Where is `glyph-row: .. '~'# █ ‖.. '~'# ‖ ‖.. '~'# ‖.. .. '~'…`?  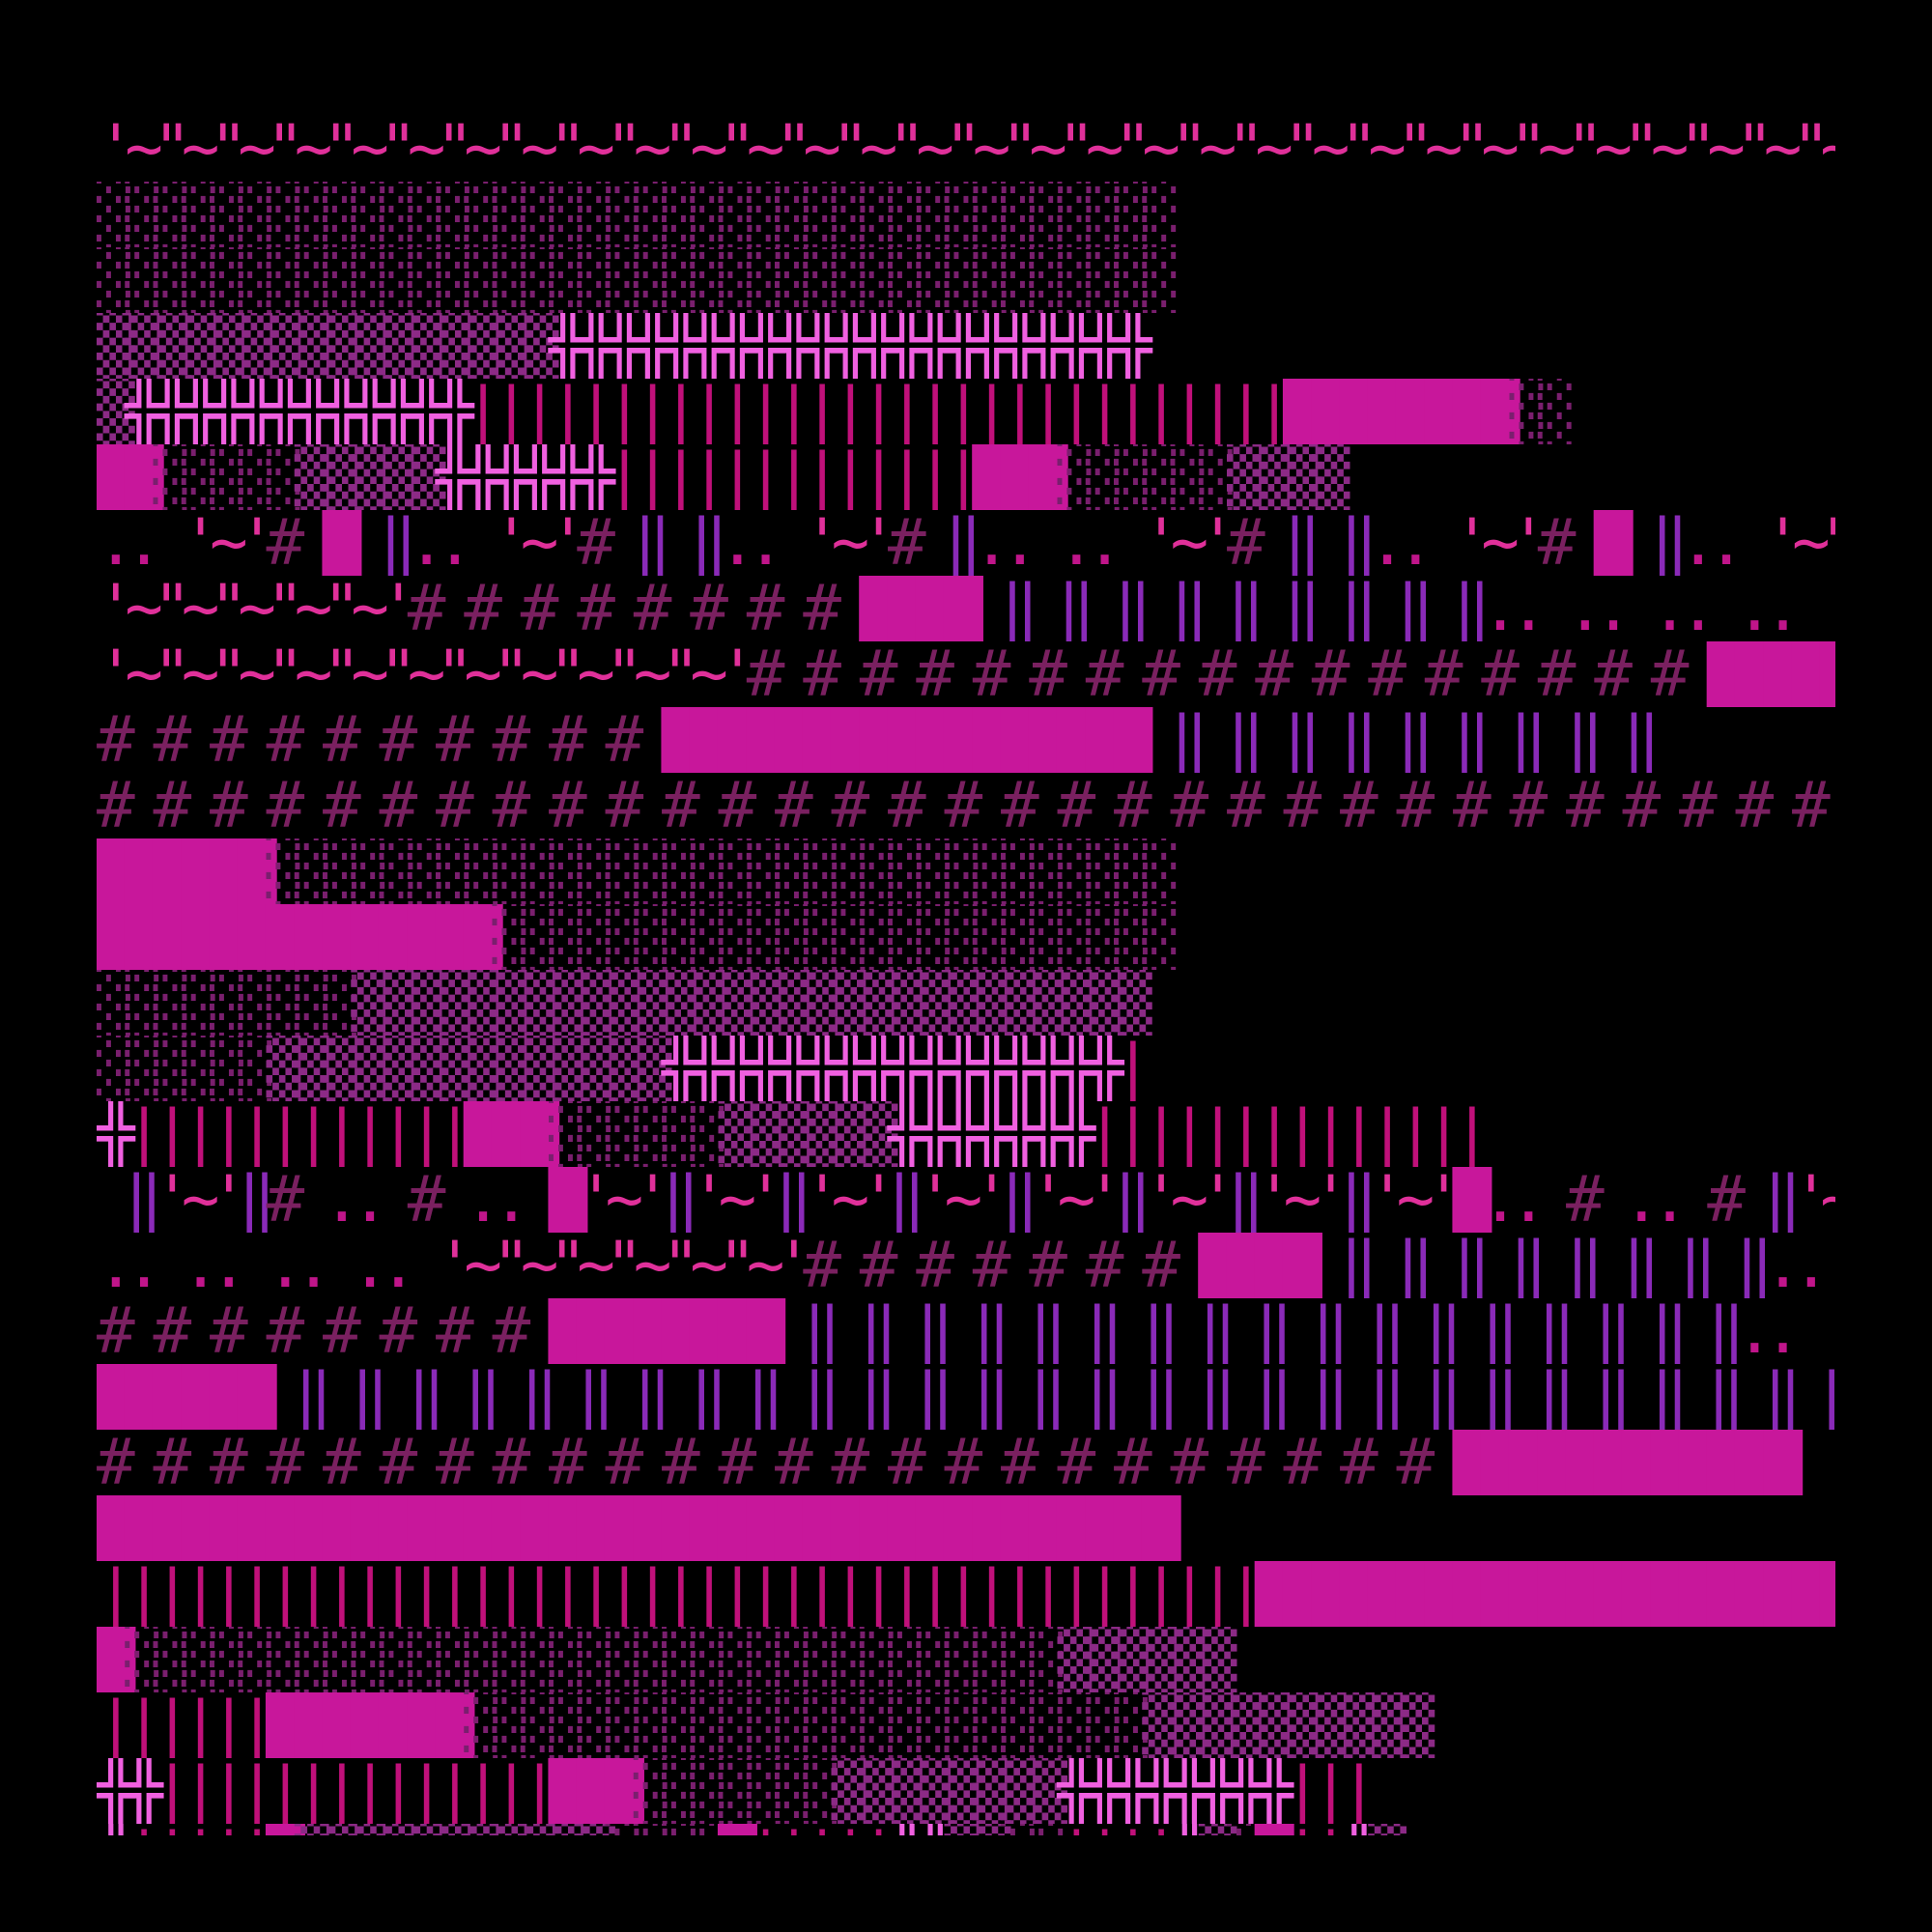 glyph-row: .. '~'# █ ‖.. '~'# ‖ ‖.. '~'# ‖.. .. '~'… is located at coordinates (966, 543).